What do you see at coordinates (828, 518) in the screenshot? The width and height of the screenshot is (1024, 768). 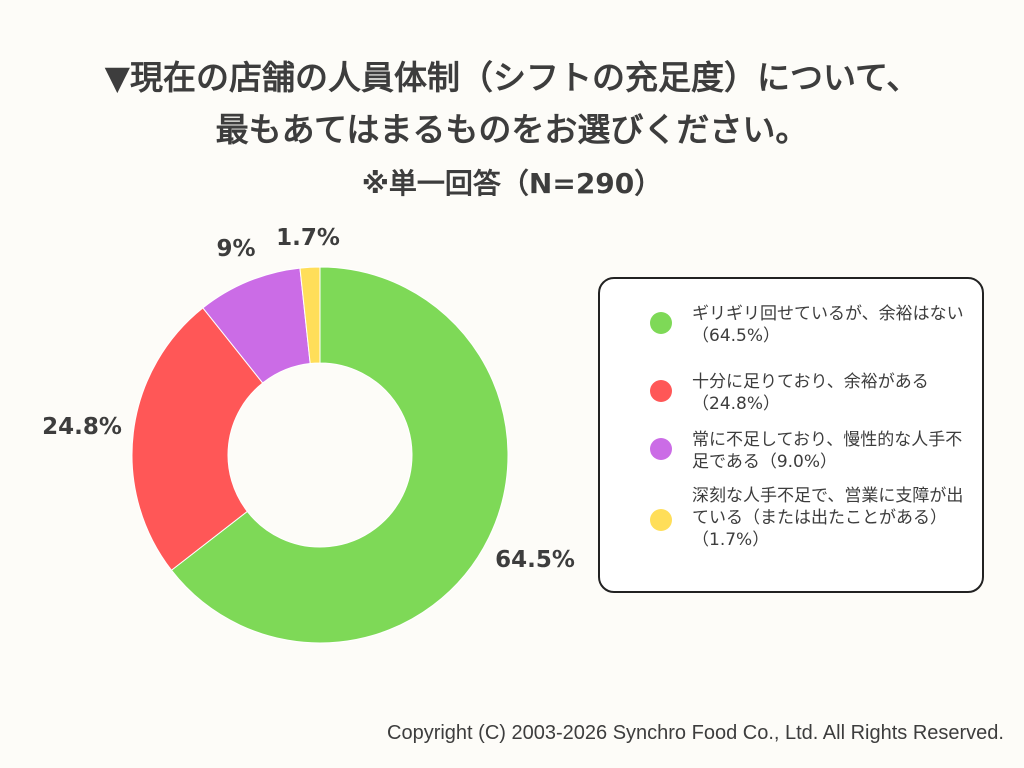 I see `legend-label-4: 深刻な人手不足で、営業に支障が出ている（または出たことがある）（1.7%）` at bounding box center [828, 518].